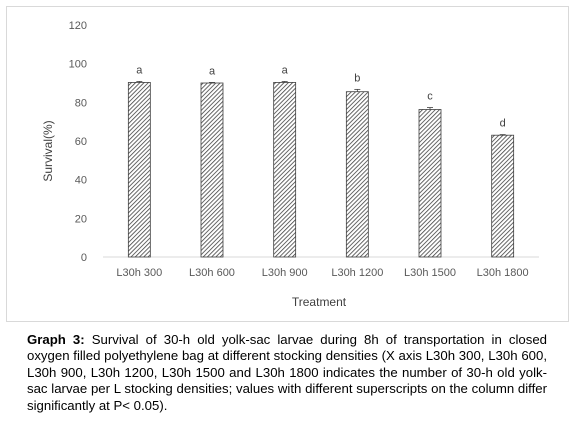 Image resolution: width=577 pixels, height=433 pixels. What do you see at coordinates (84, 258) in the screenshot?
I see `y-tick-label: 0` at bounding box center [84, 258].